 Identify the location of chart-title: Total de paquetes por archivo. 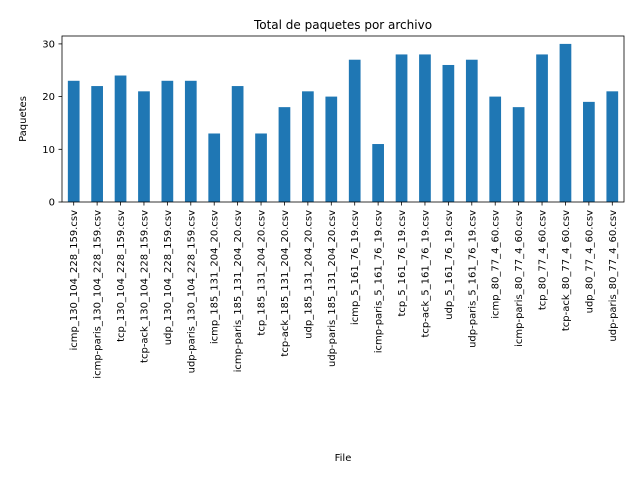
(342, 25).